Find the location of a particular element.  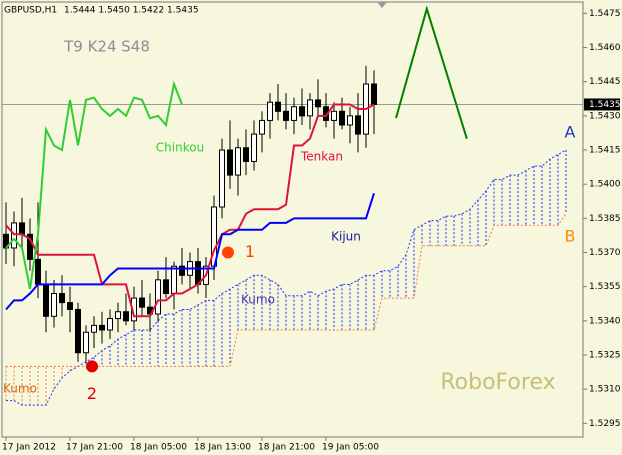

marker-label: 1 is located at coordinates (250, 251).